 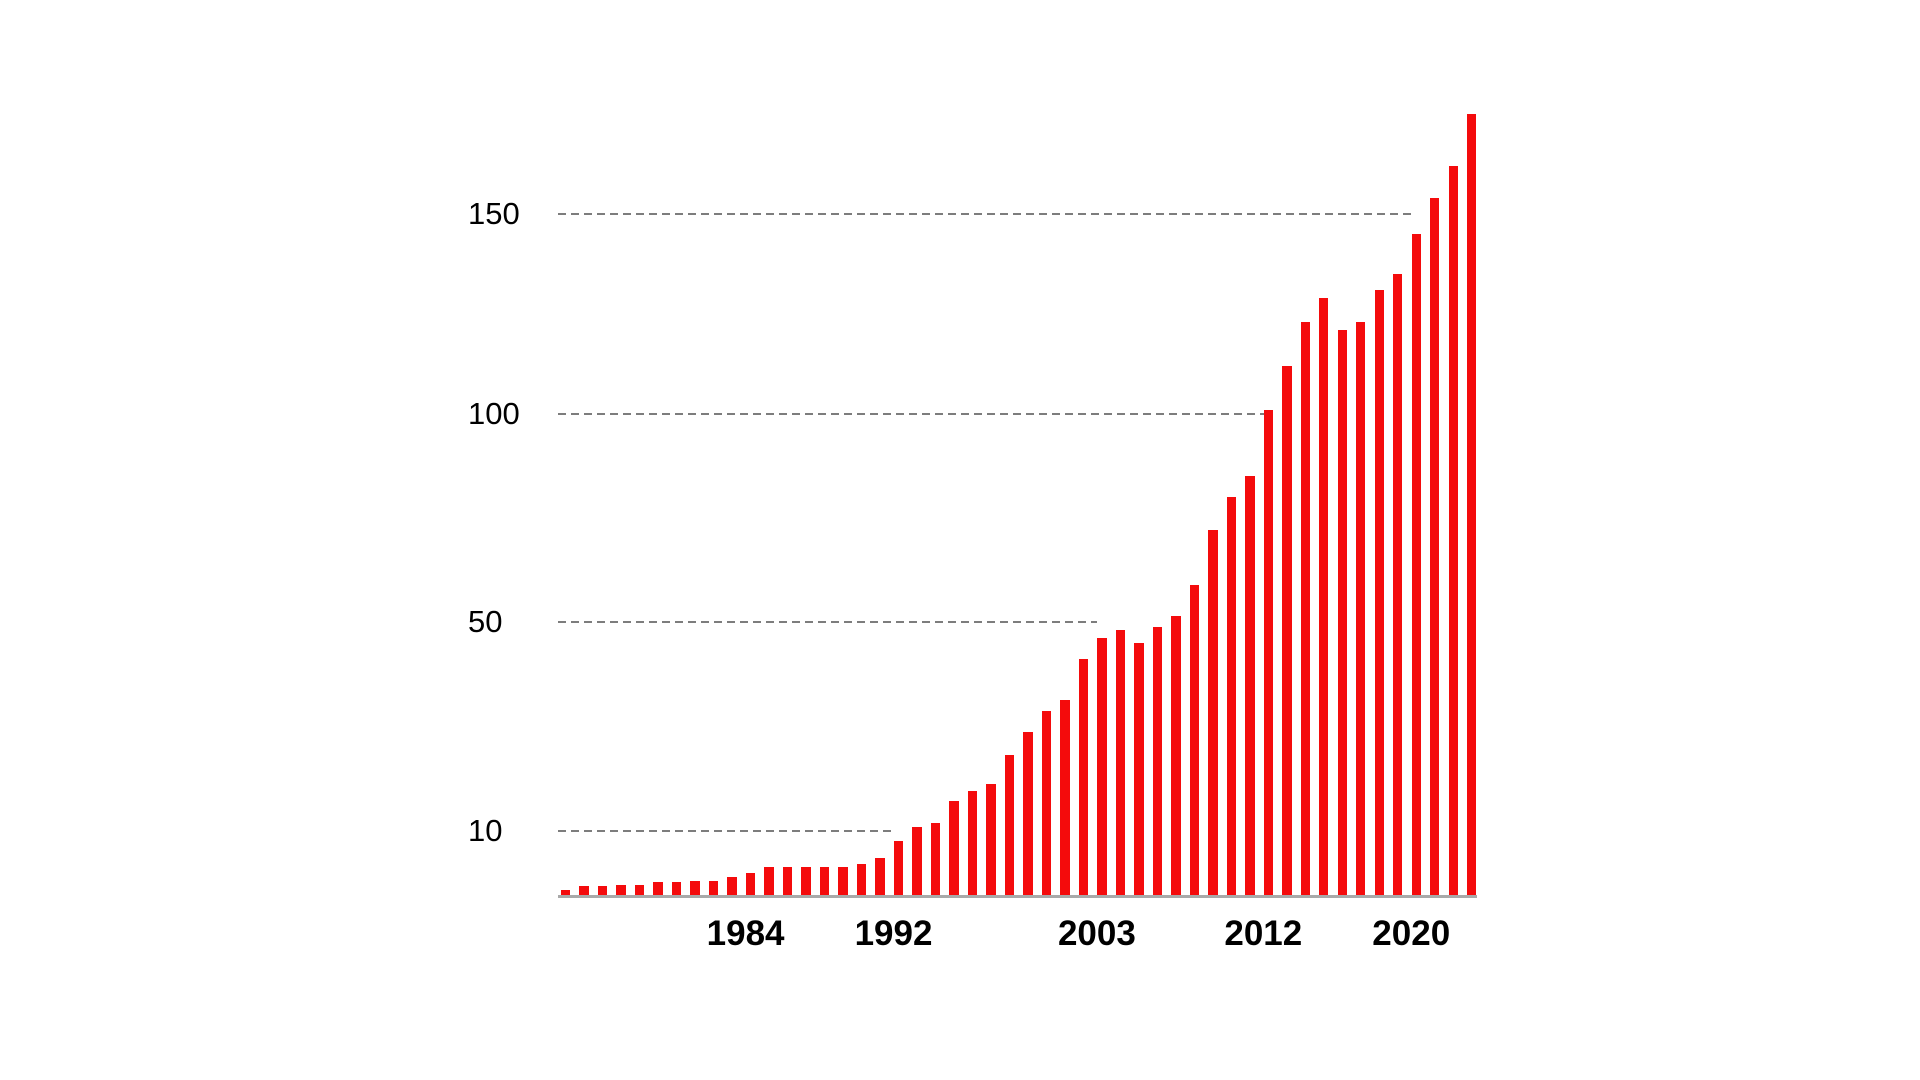 What do you see at coordinates (494, 213) in the screenshot?
I see `y-tick-label-150: 150` at bounding box center [494, 213].